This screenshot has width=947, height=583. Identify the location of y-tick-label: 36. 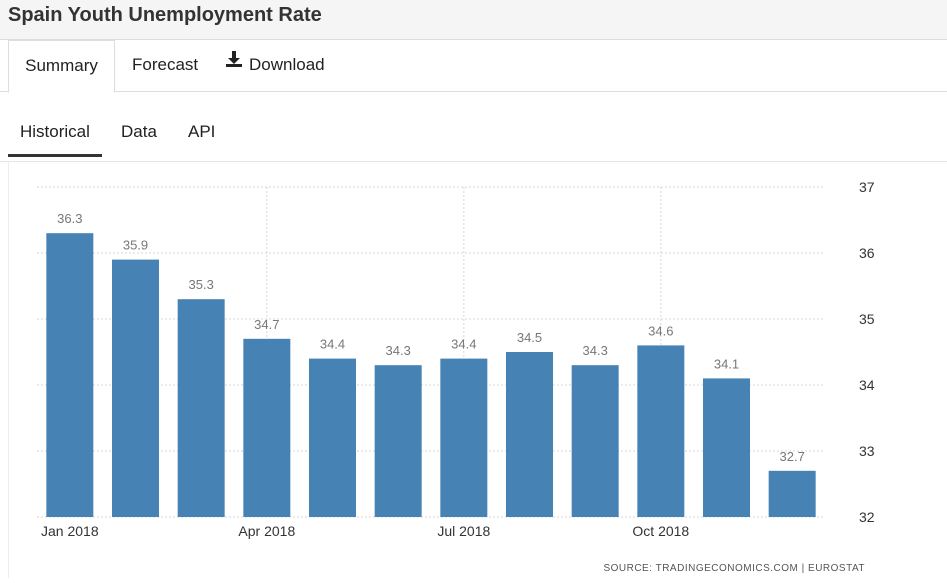
(867, 253).